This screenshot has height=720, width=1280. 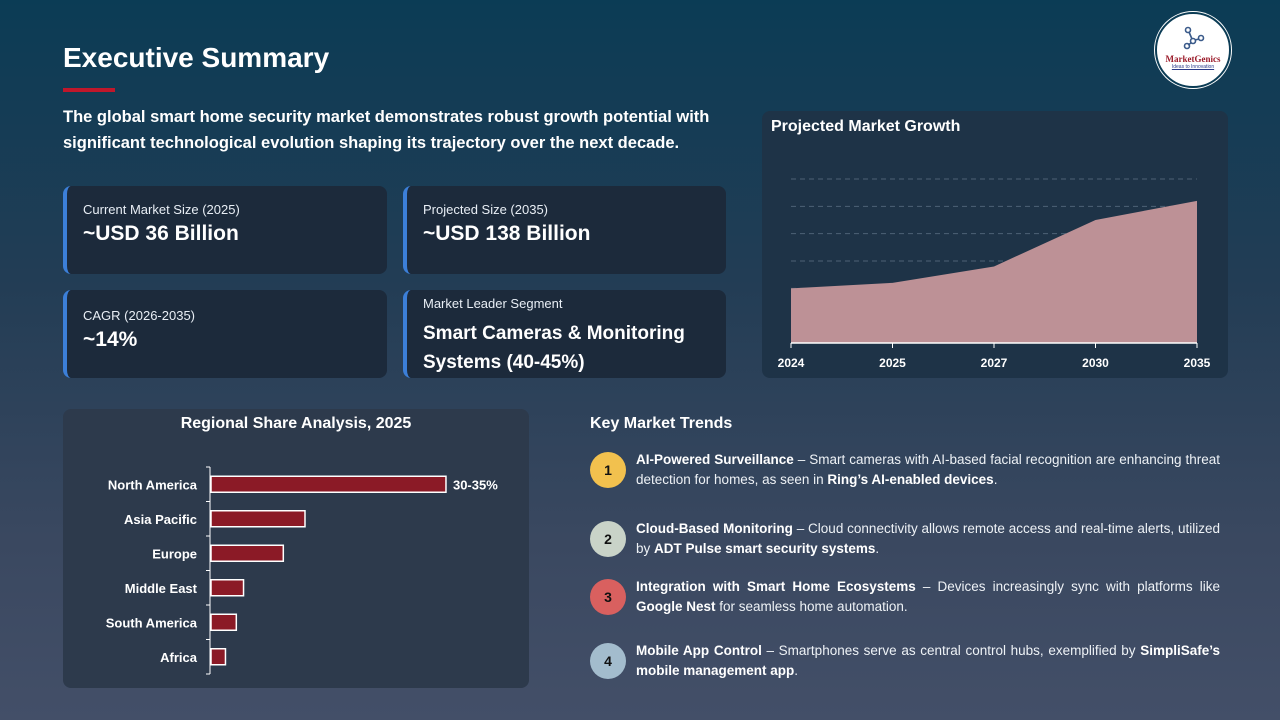 I want to click on area-chart: 2024 2025 2027 2030 2035, so click(x=994, y=274).